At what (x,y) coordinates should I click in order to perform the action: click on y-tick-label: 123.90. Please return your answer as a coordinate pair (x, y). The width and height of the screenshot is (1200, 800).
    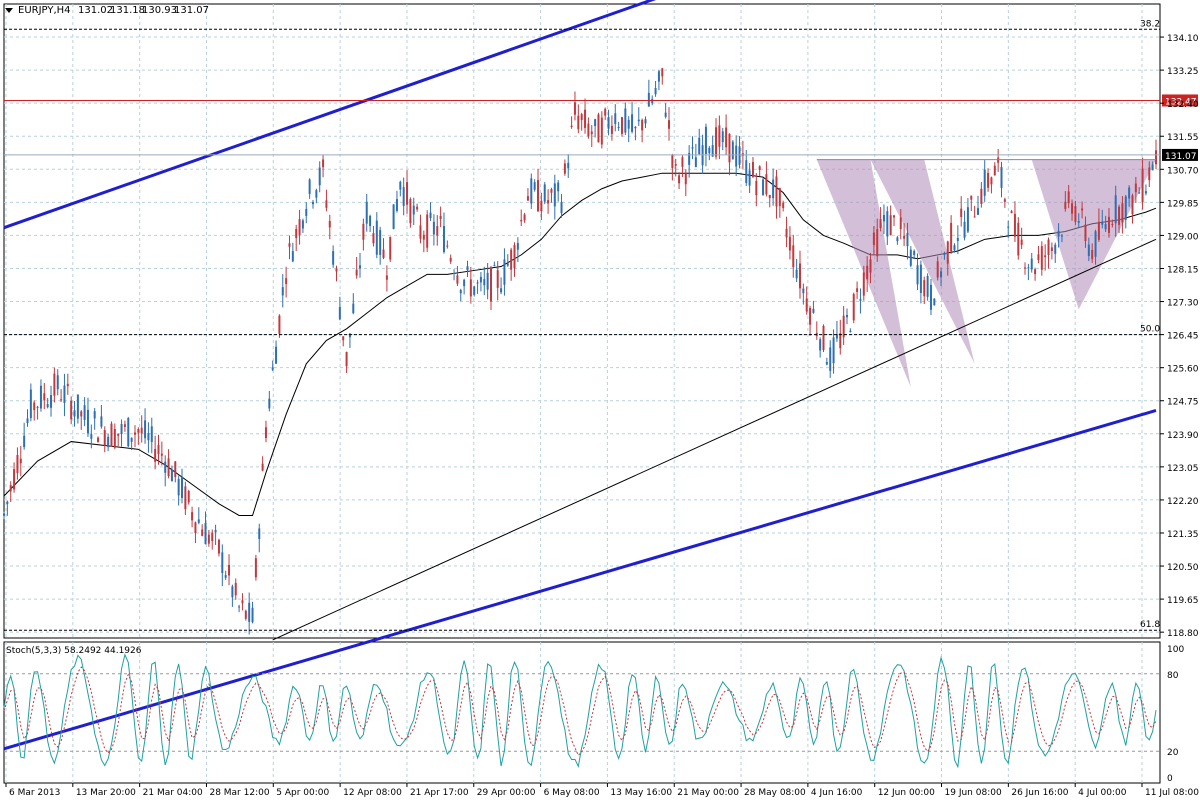
    Looking at the image, I should click on (1183, 436).